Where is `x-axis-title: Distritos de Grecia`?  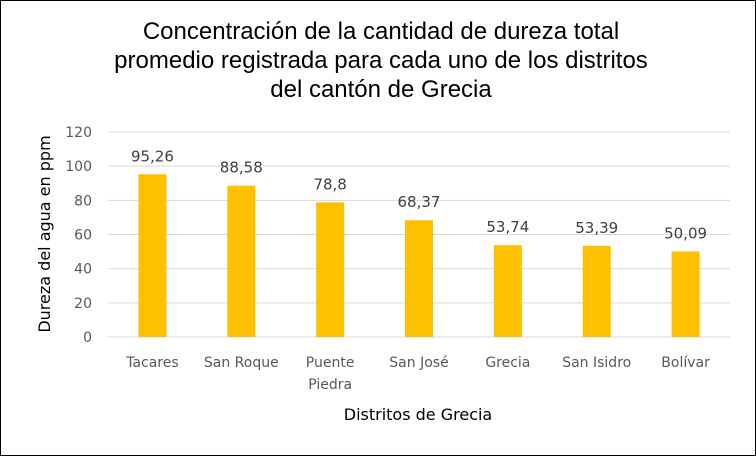
x-axis-title: Distritos de Grecia is located at coordinates (418, 414).